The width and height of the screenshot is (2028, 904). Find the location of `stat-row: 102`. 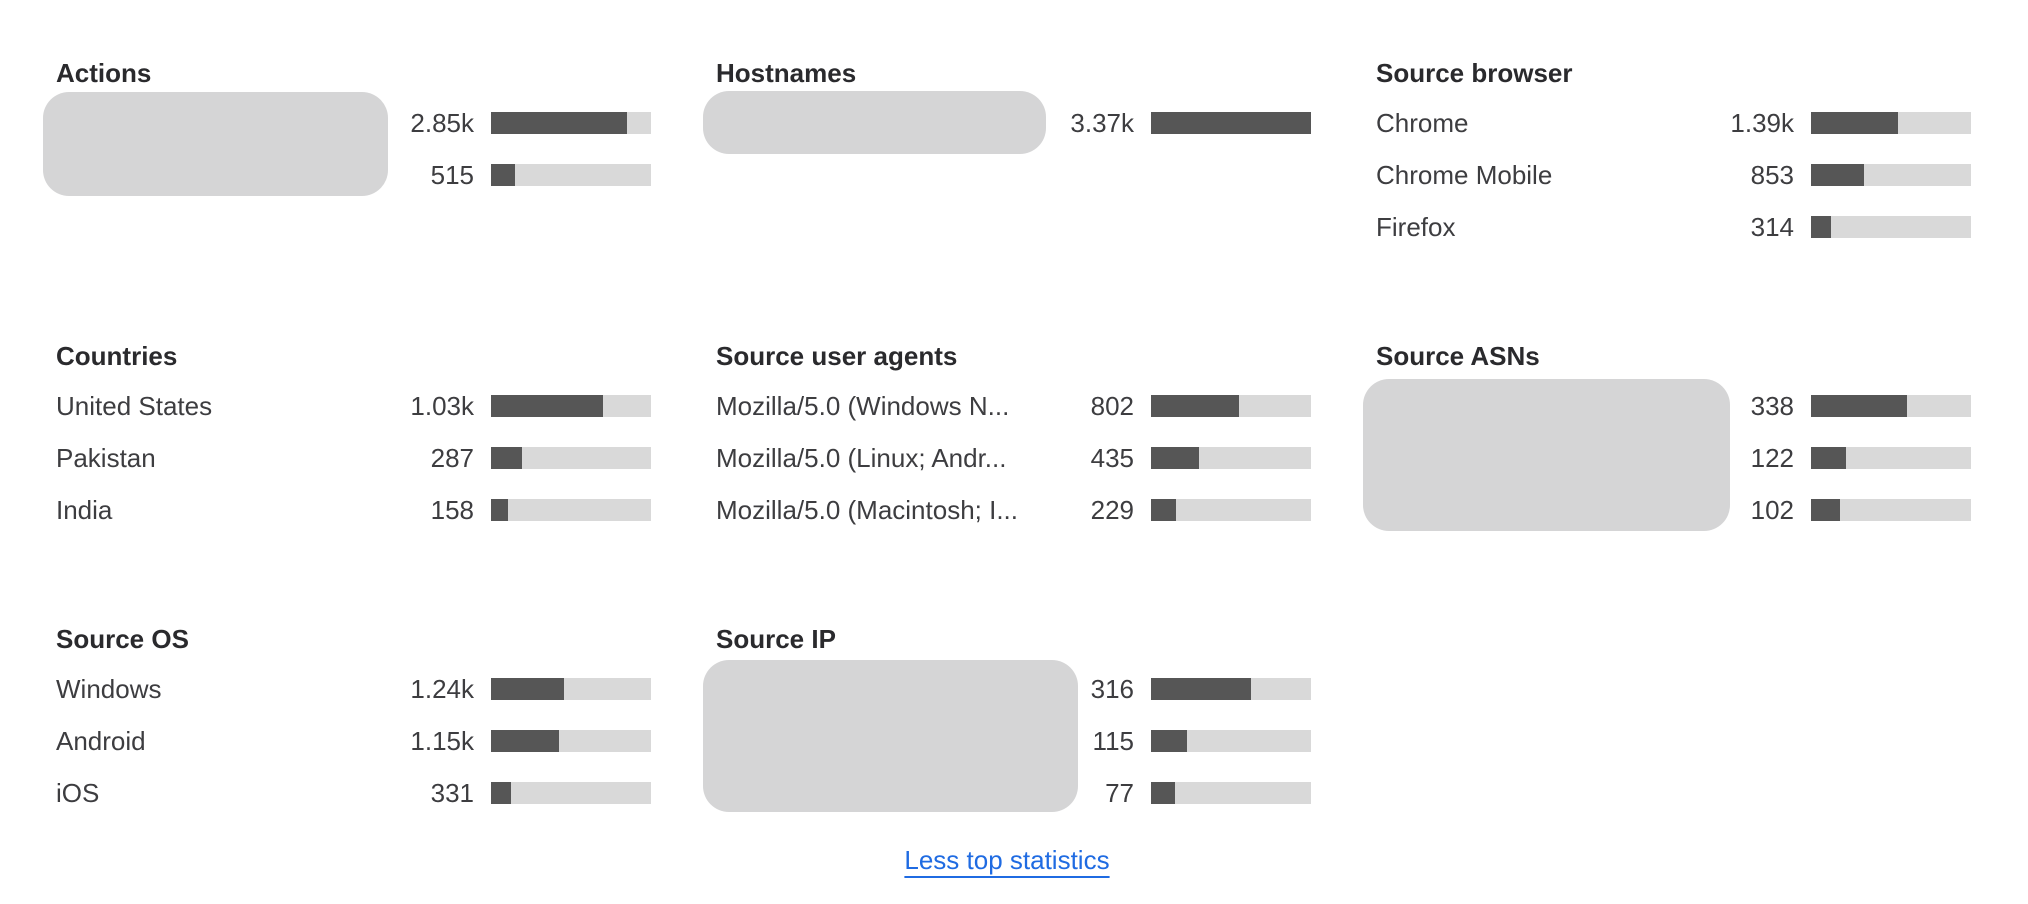

stat-row: 102 is located at coordinates (1667, 510).